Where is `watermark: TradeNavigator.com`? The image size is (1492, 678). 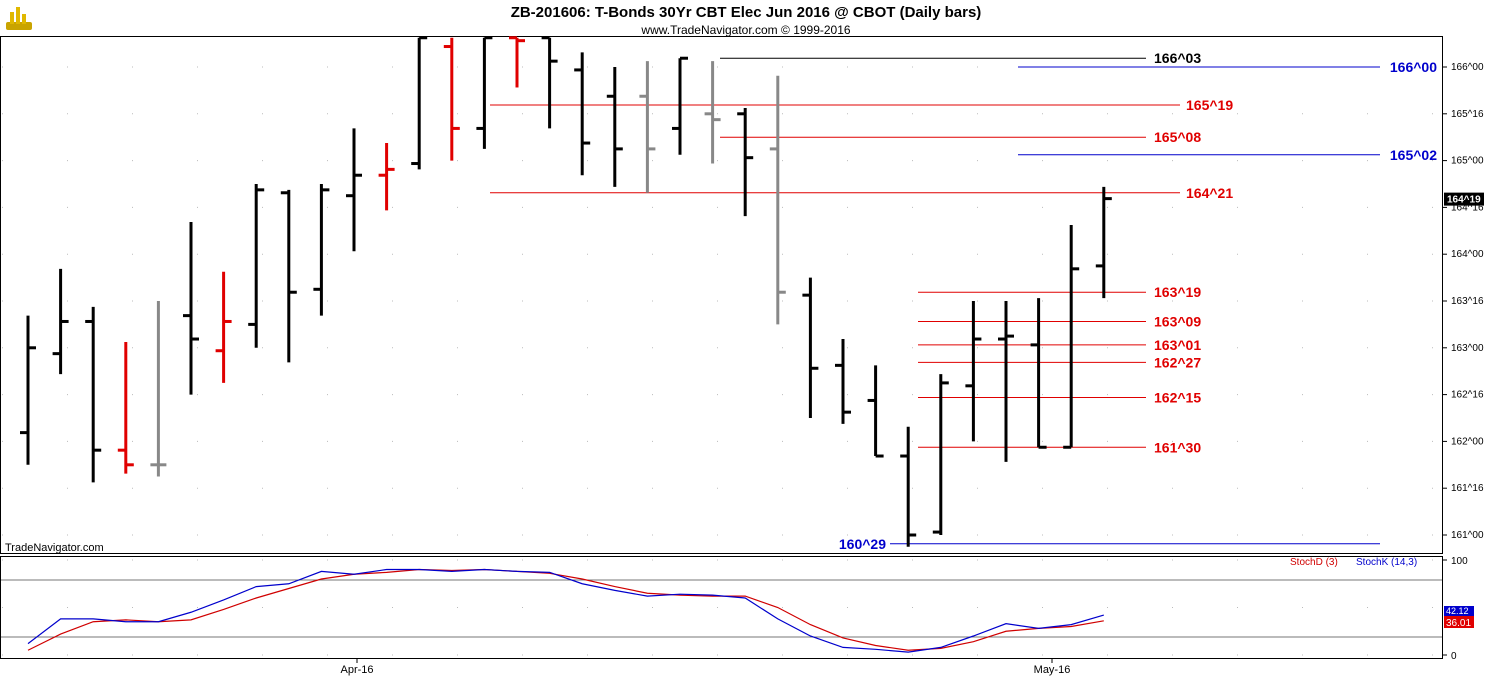
watermark: TradeNavigator.com is located at coordinates (54, 548).